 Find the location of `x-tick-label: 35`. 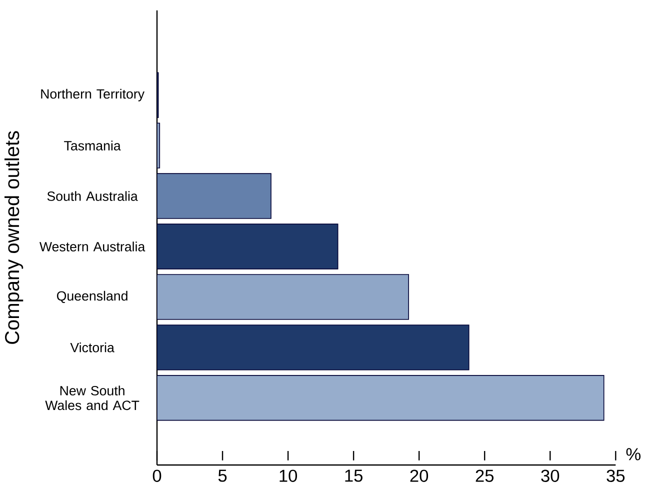

x-tick-label: 35 is located at coordinates (615, 476).